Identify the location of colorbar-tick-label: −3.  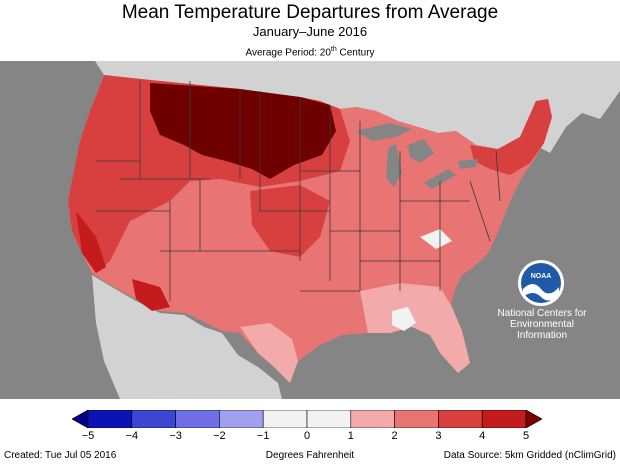
(175, 436).